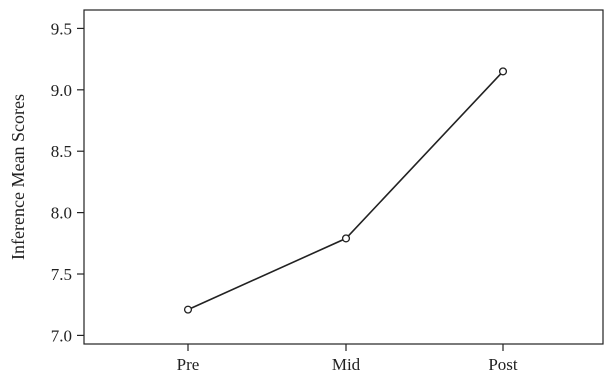 The width and height of the screenshot is (607, 376). I want to click on x-axis: Pre Mid Post, so click(347, 359).